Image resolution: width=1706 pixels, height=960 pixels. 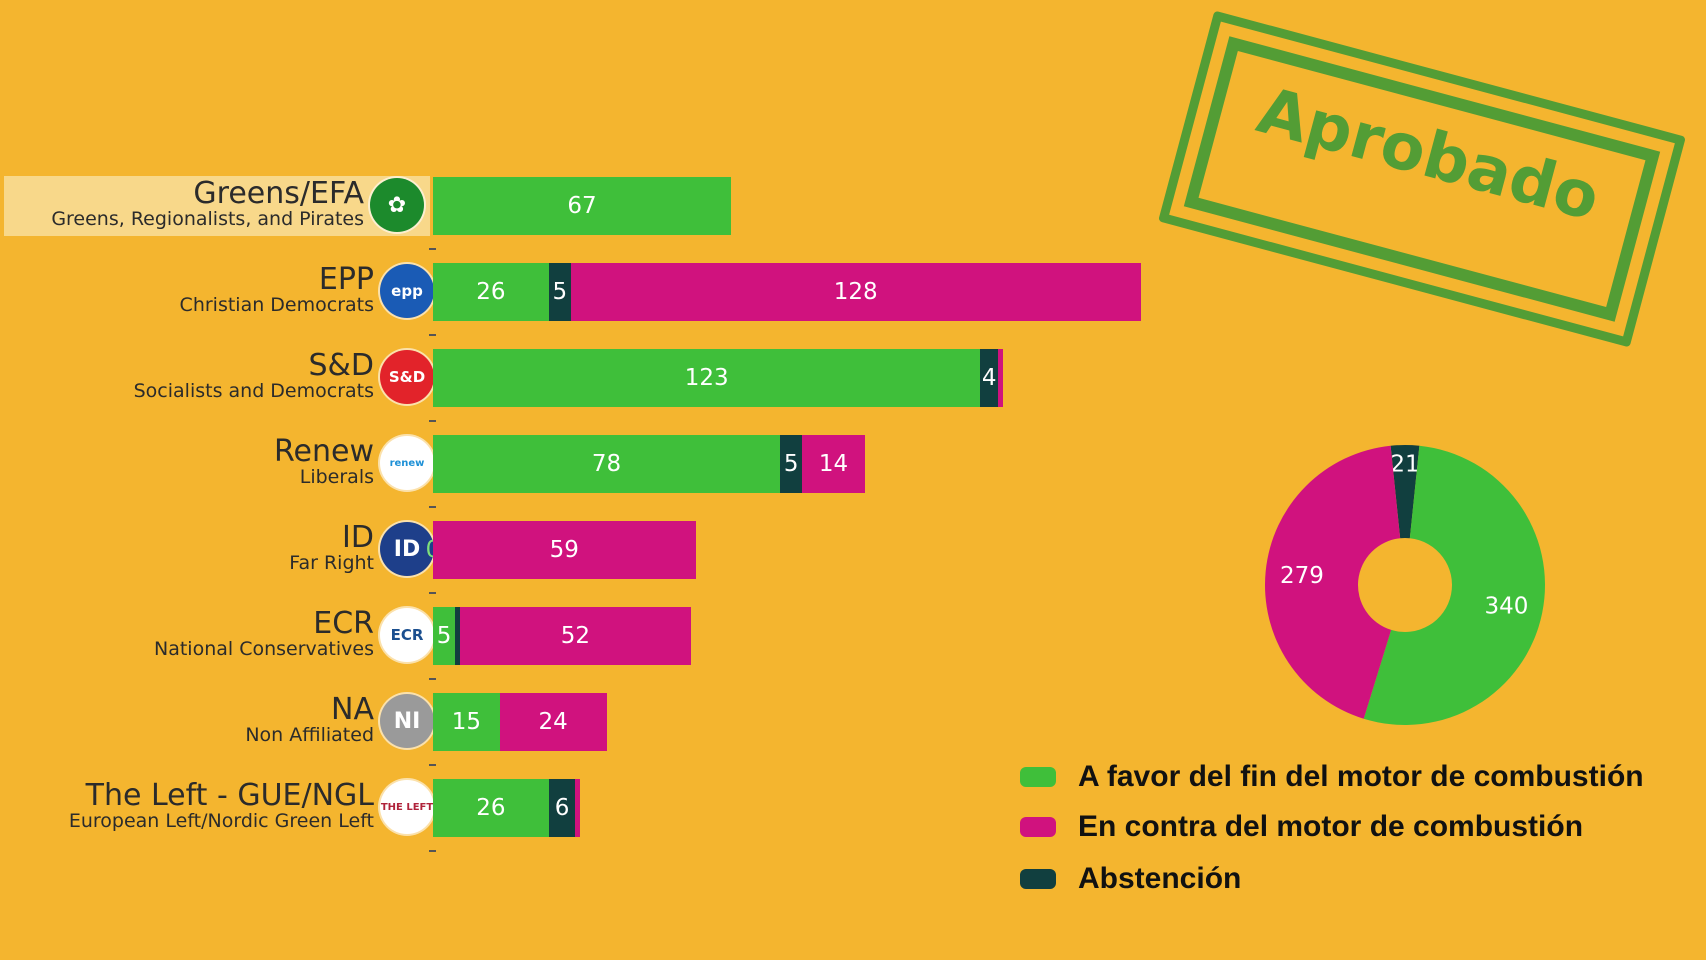 I want to click on bar-label: 78, so click(x=606, y=464).